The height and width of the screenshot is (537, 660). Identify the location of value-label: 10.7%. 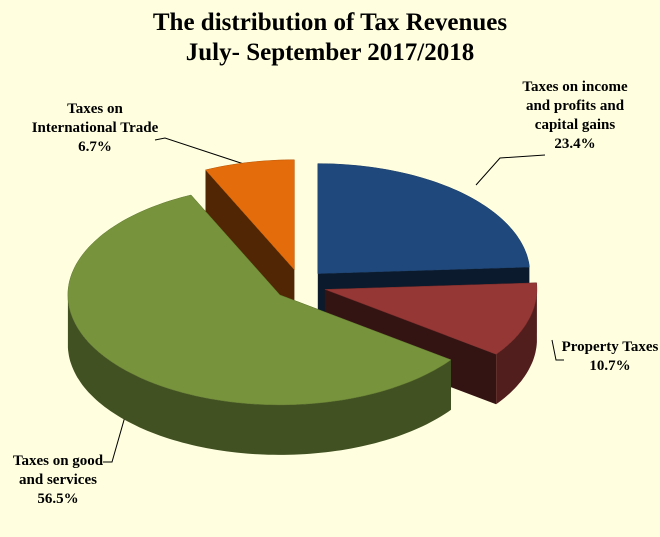
(610, 366).